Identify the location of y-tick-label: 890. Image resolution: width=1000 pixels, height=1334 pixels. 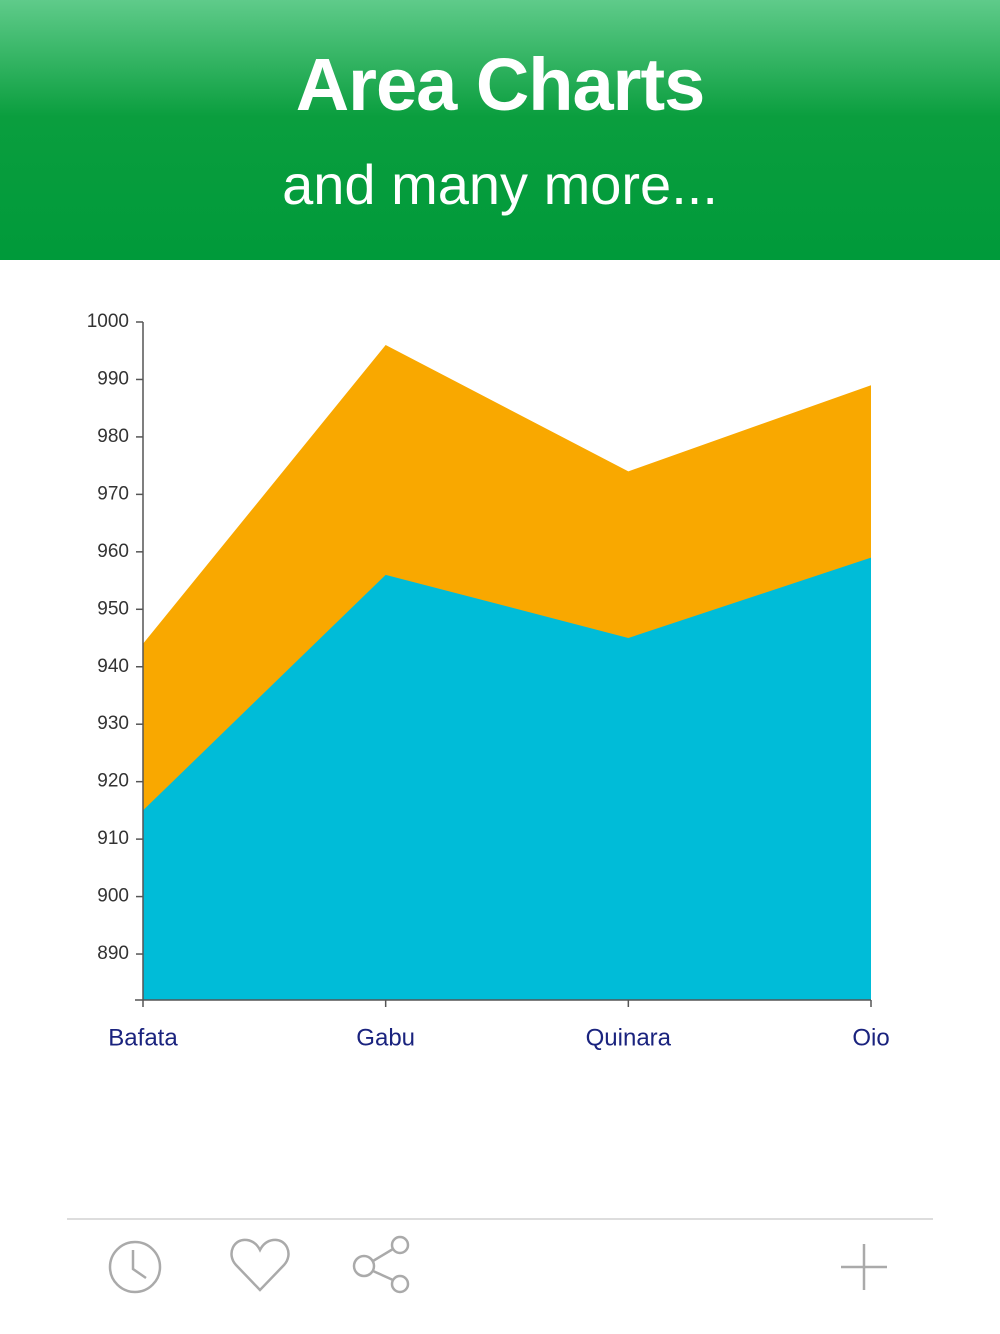
(113, 953).